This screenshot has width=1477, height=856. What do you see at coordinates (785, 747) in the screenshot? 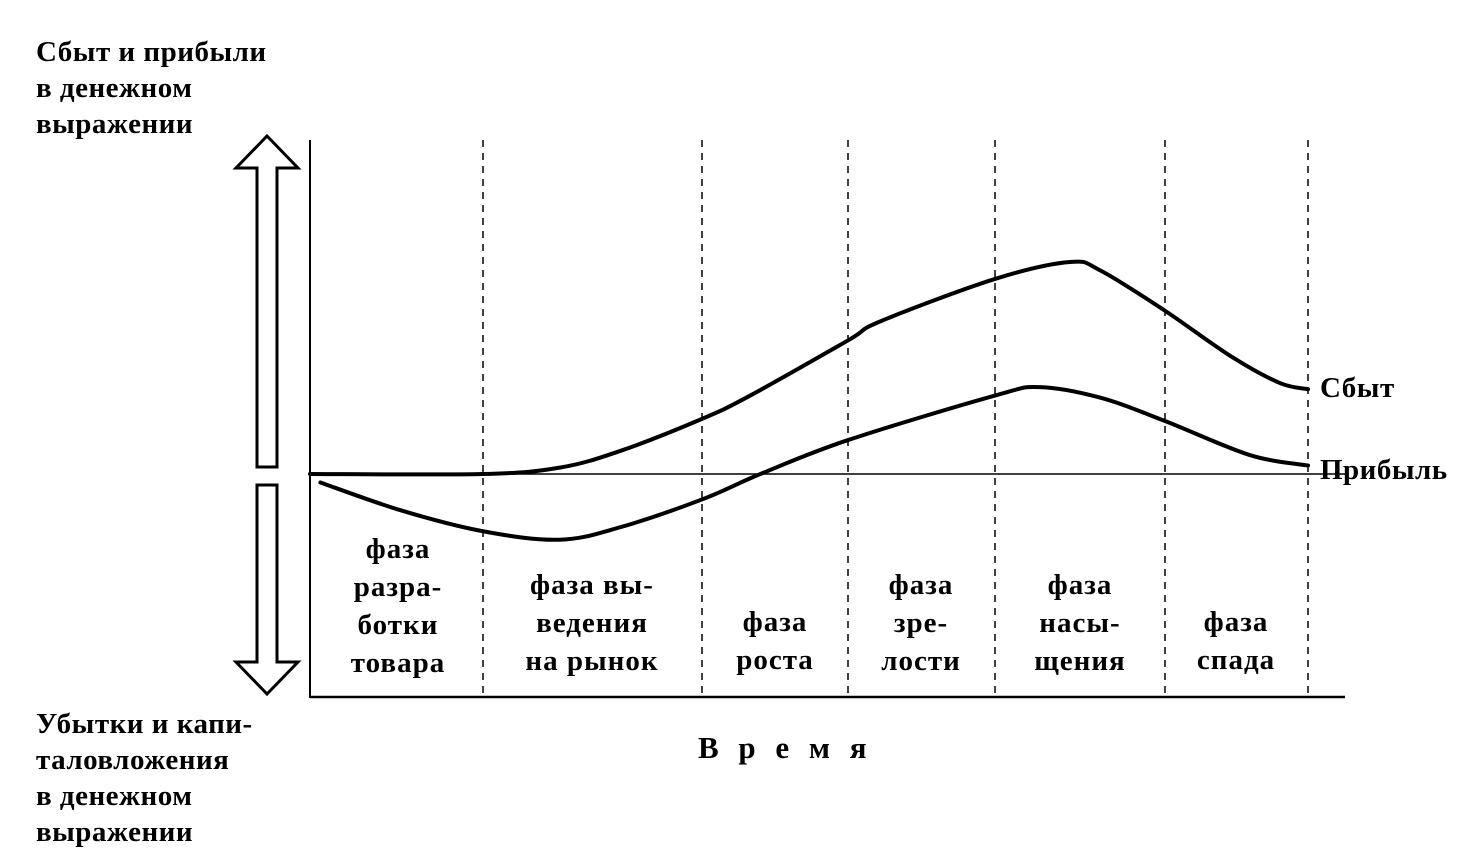
I see `x-axis-label: В р е м я` at bounding box center [785, 747].